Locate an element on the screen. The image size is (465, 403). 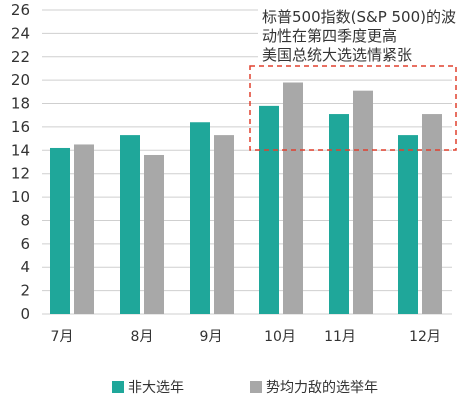
x-category-label: 9月 is located at coordinates (211, 337).